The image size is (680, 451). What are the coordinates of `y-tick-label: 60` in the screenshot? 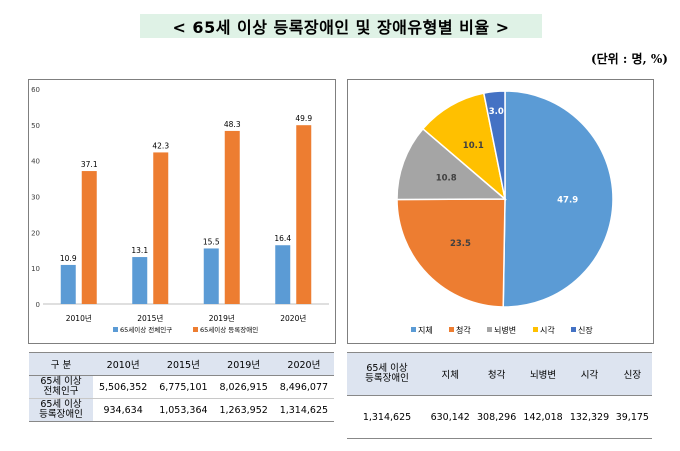 It's located at (35, 90).